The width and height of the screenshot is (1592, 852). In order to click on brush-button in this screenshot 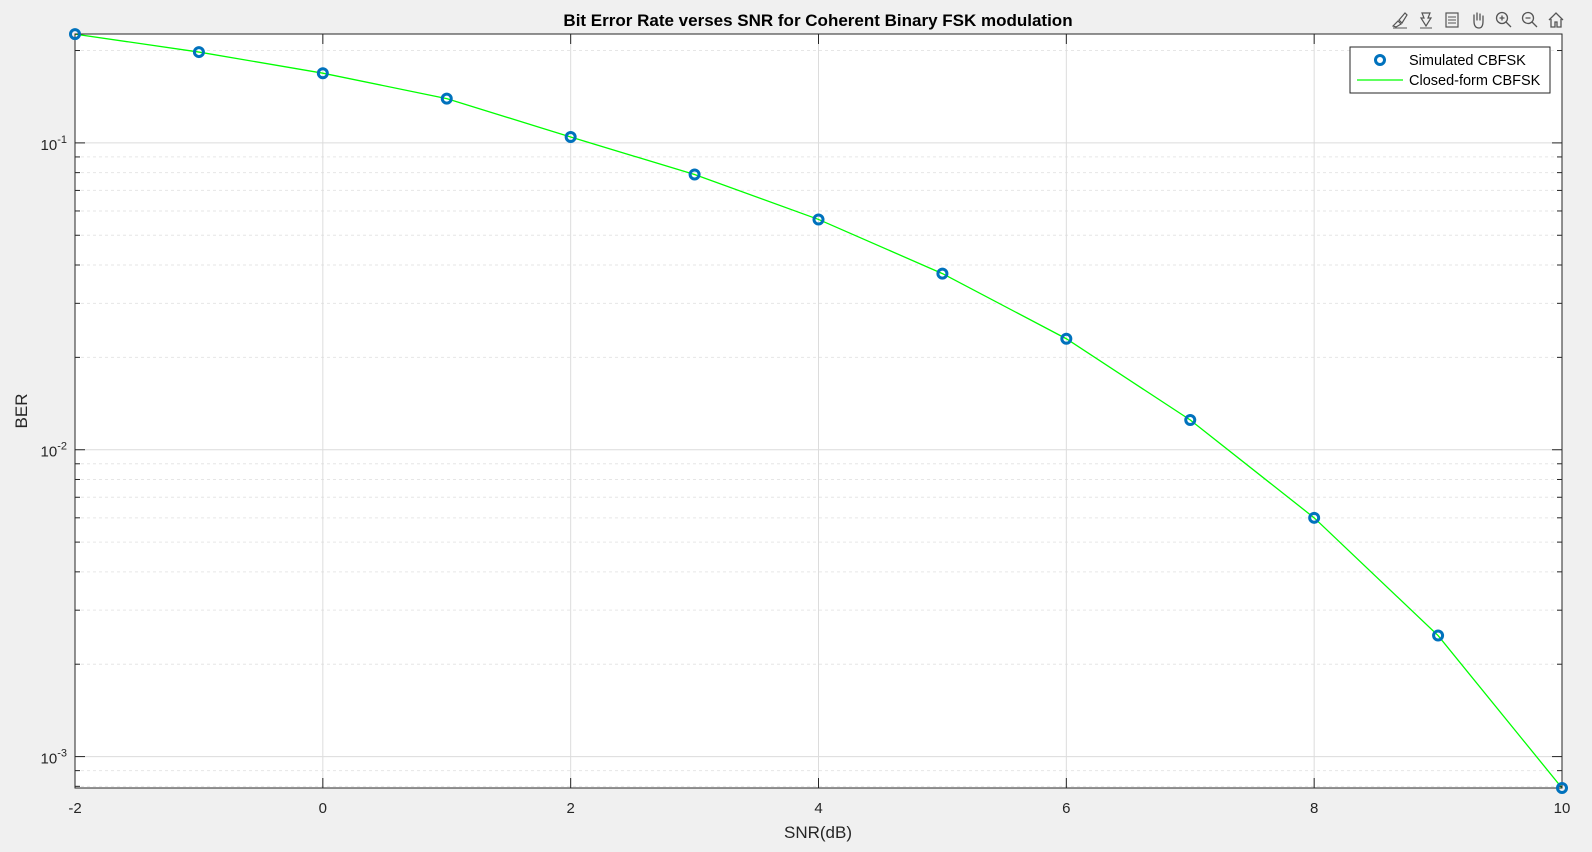, I will do `click(1400, 20)`.